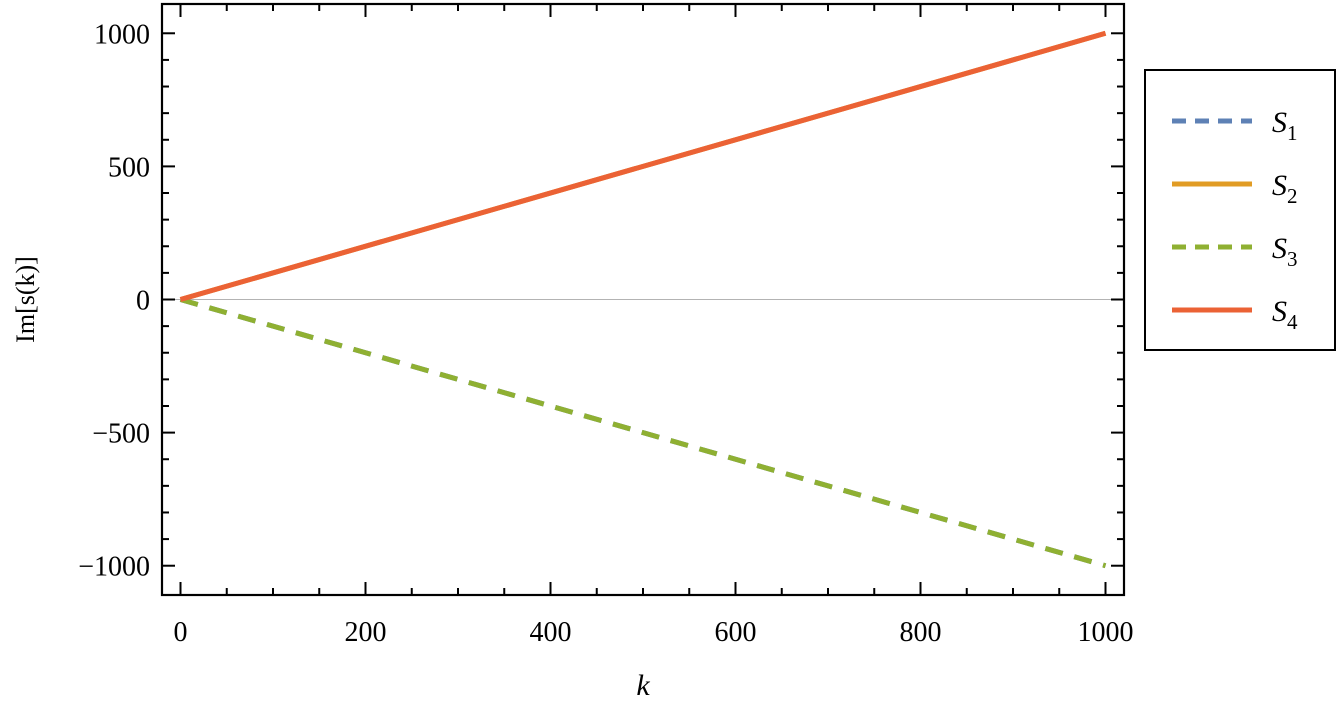  What do you see at coordinates (551, 632) in the screenshot?
I see `x-tick-label: 400` at bounding box center [551, 632].